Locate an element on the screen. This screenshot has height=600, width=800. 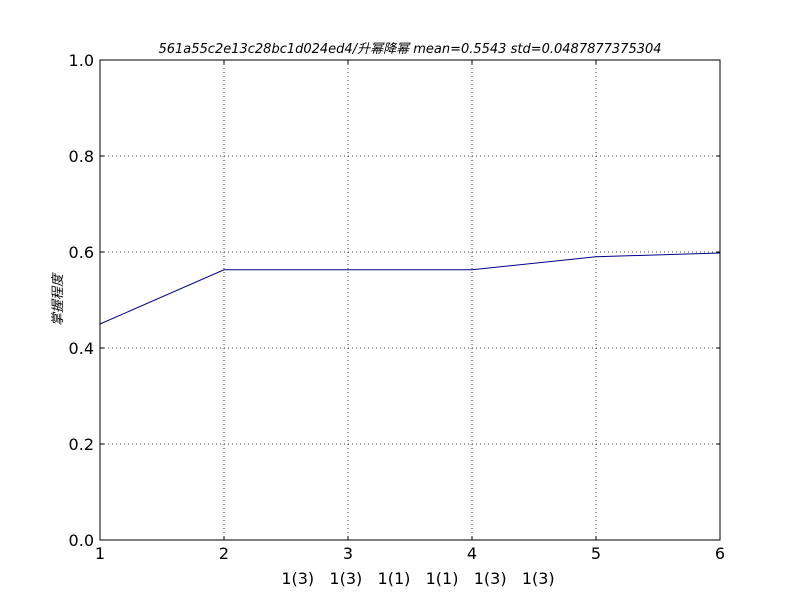
x-tick-label: 6 is located at coordinates (720, 553).